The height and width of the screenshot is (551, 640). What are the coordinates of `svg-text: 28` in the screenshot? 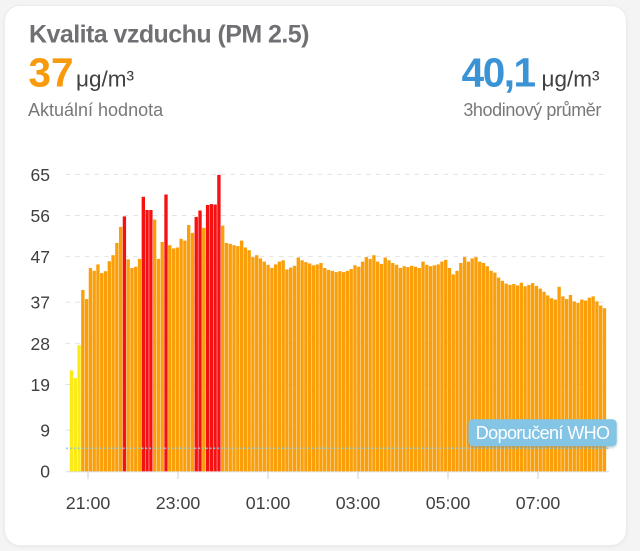 It's located at (40, 344).